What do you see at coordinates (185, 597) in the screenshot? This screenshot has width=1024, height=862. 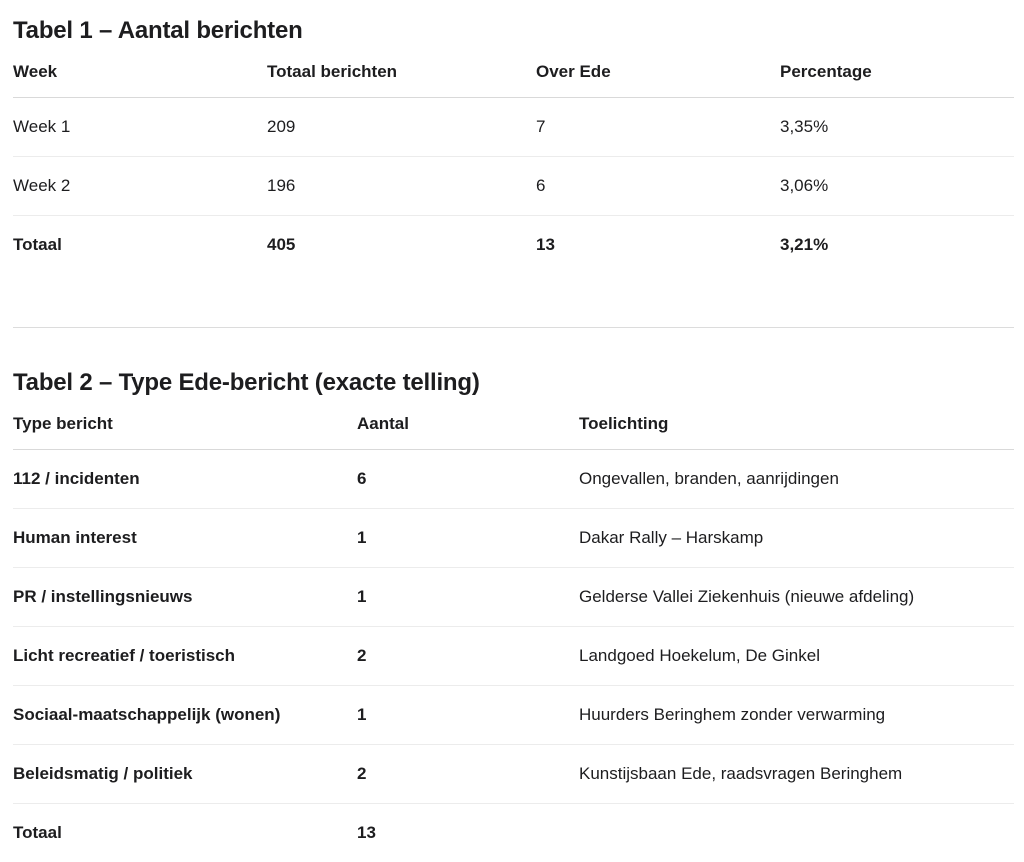 I see `table2-cell-type: PR / instellingsnieuws` at bounding box center [185, 597].